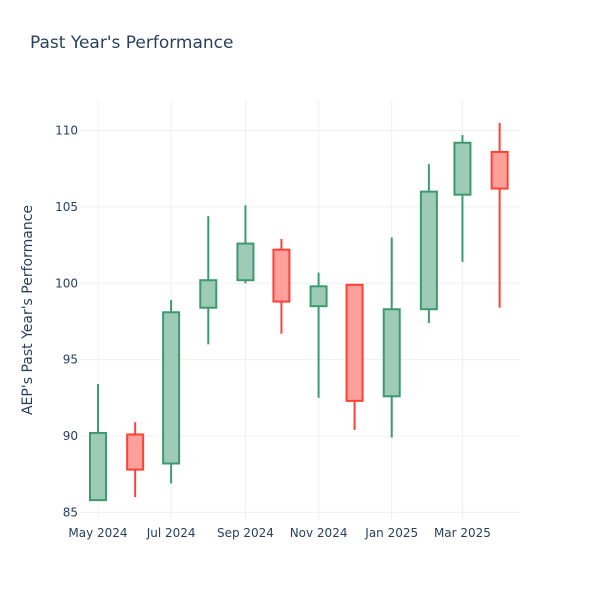 Image resolution: width=600 pixels, height=600 pixels. Describe the element at coordinates (28, 310) in the screenshot. I see `y-axis-label: AEP's Past Year's Performance` at that location.